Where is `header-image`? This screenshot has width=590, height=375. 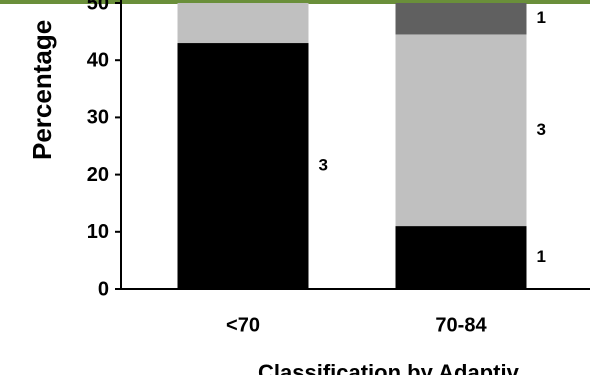 header-image is located at coordinates (295, 2).